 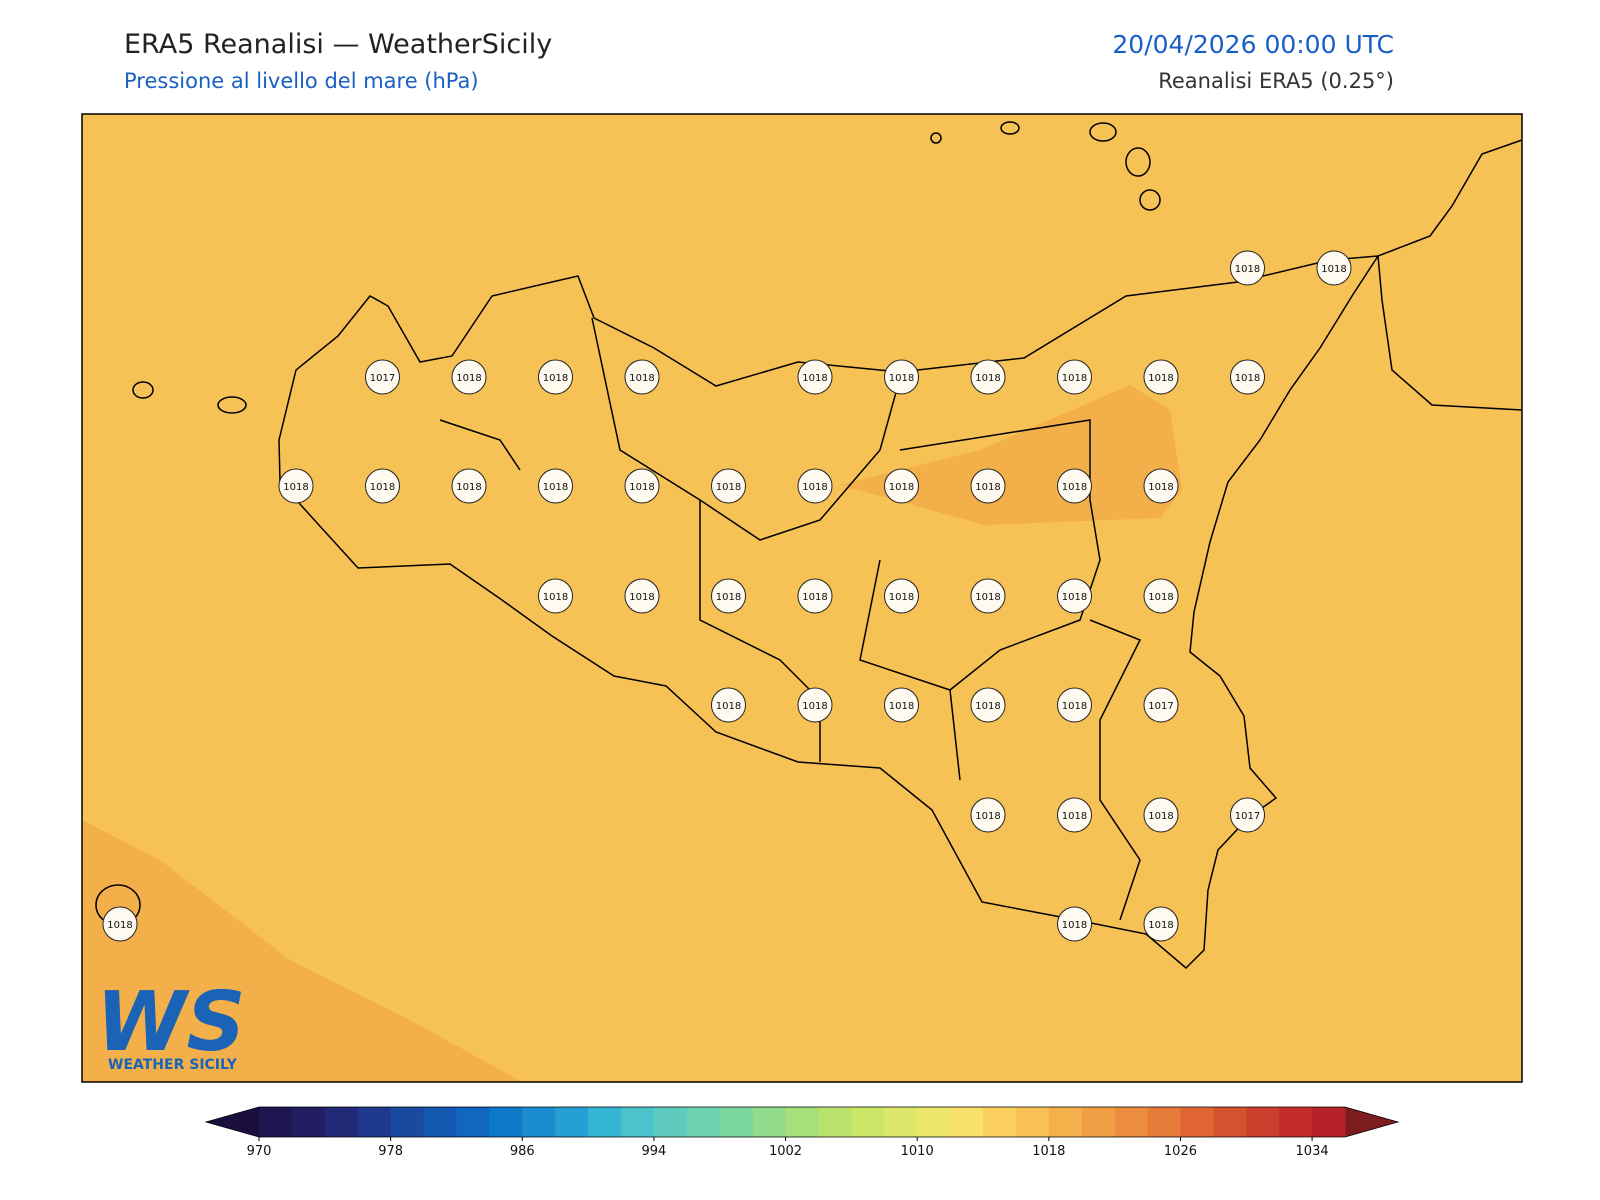 What do you see at coordinates (390, 1151) in the screenshot?
I see `colorbar-tick-label: 978` at bounding box center [390, 1151].